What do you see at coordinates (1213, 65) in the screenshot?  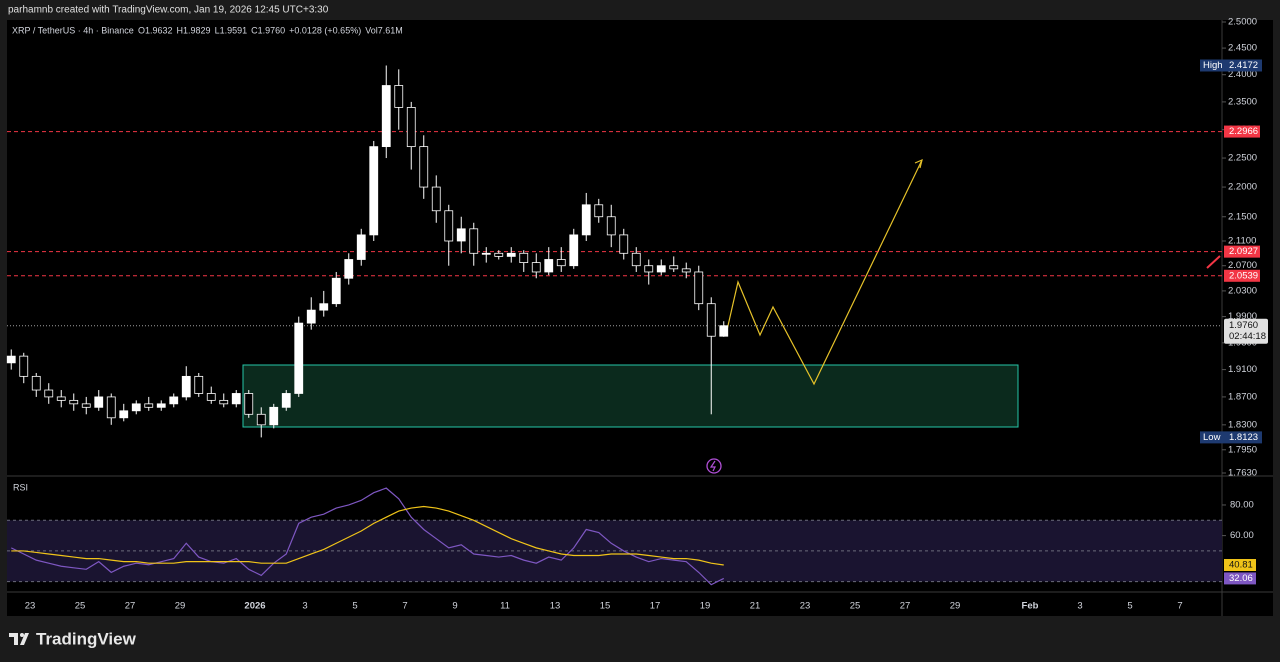 I see `high-tag: High` at bounding box center [1213, 65].